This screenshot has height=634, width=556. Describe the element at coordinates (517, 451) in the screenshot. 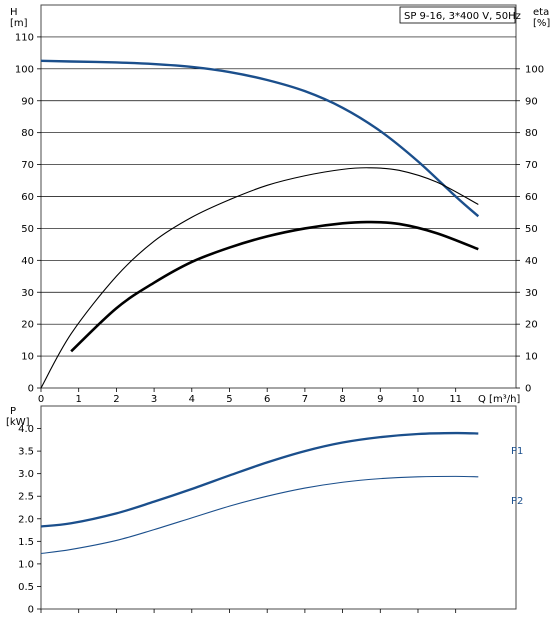

I see `legend-p1: P1` at that location.